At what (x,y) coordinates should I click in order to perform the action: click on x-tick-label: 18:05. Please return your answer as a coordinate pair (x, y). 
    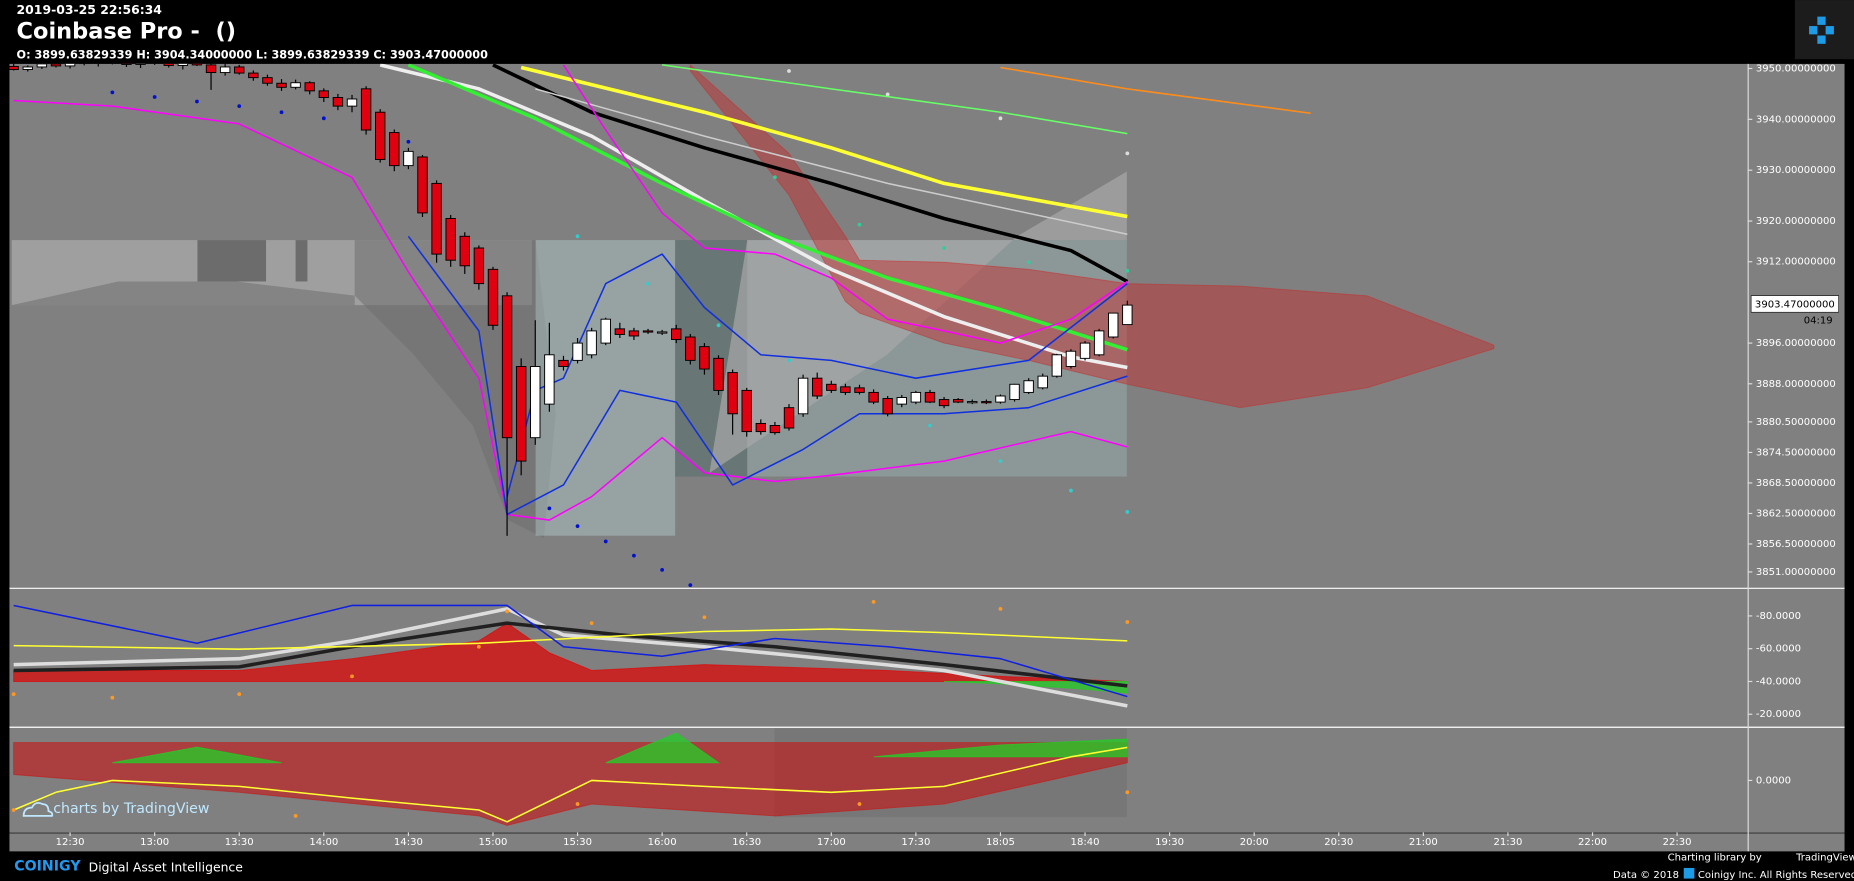
    Looking at the image, I should click on (1000, 842).